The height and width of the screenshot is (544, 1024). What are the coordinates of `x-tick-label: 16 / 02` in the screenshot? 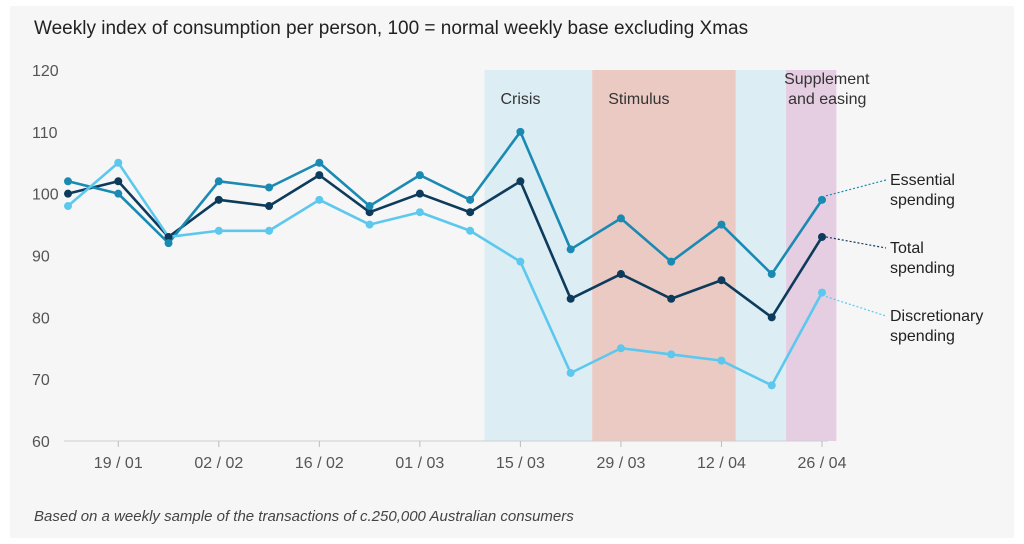 It's located at (319, 463).